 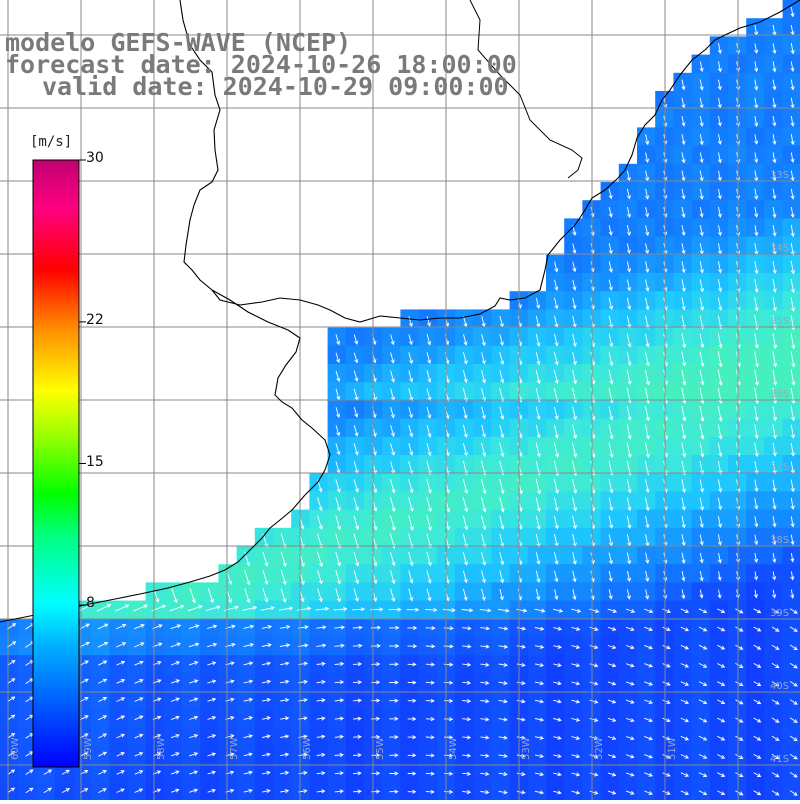 What do you see at coordinates (82, 382) in the screenshot?
I see `colorbar-ticks` at bounding box center [82, 382].